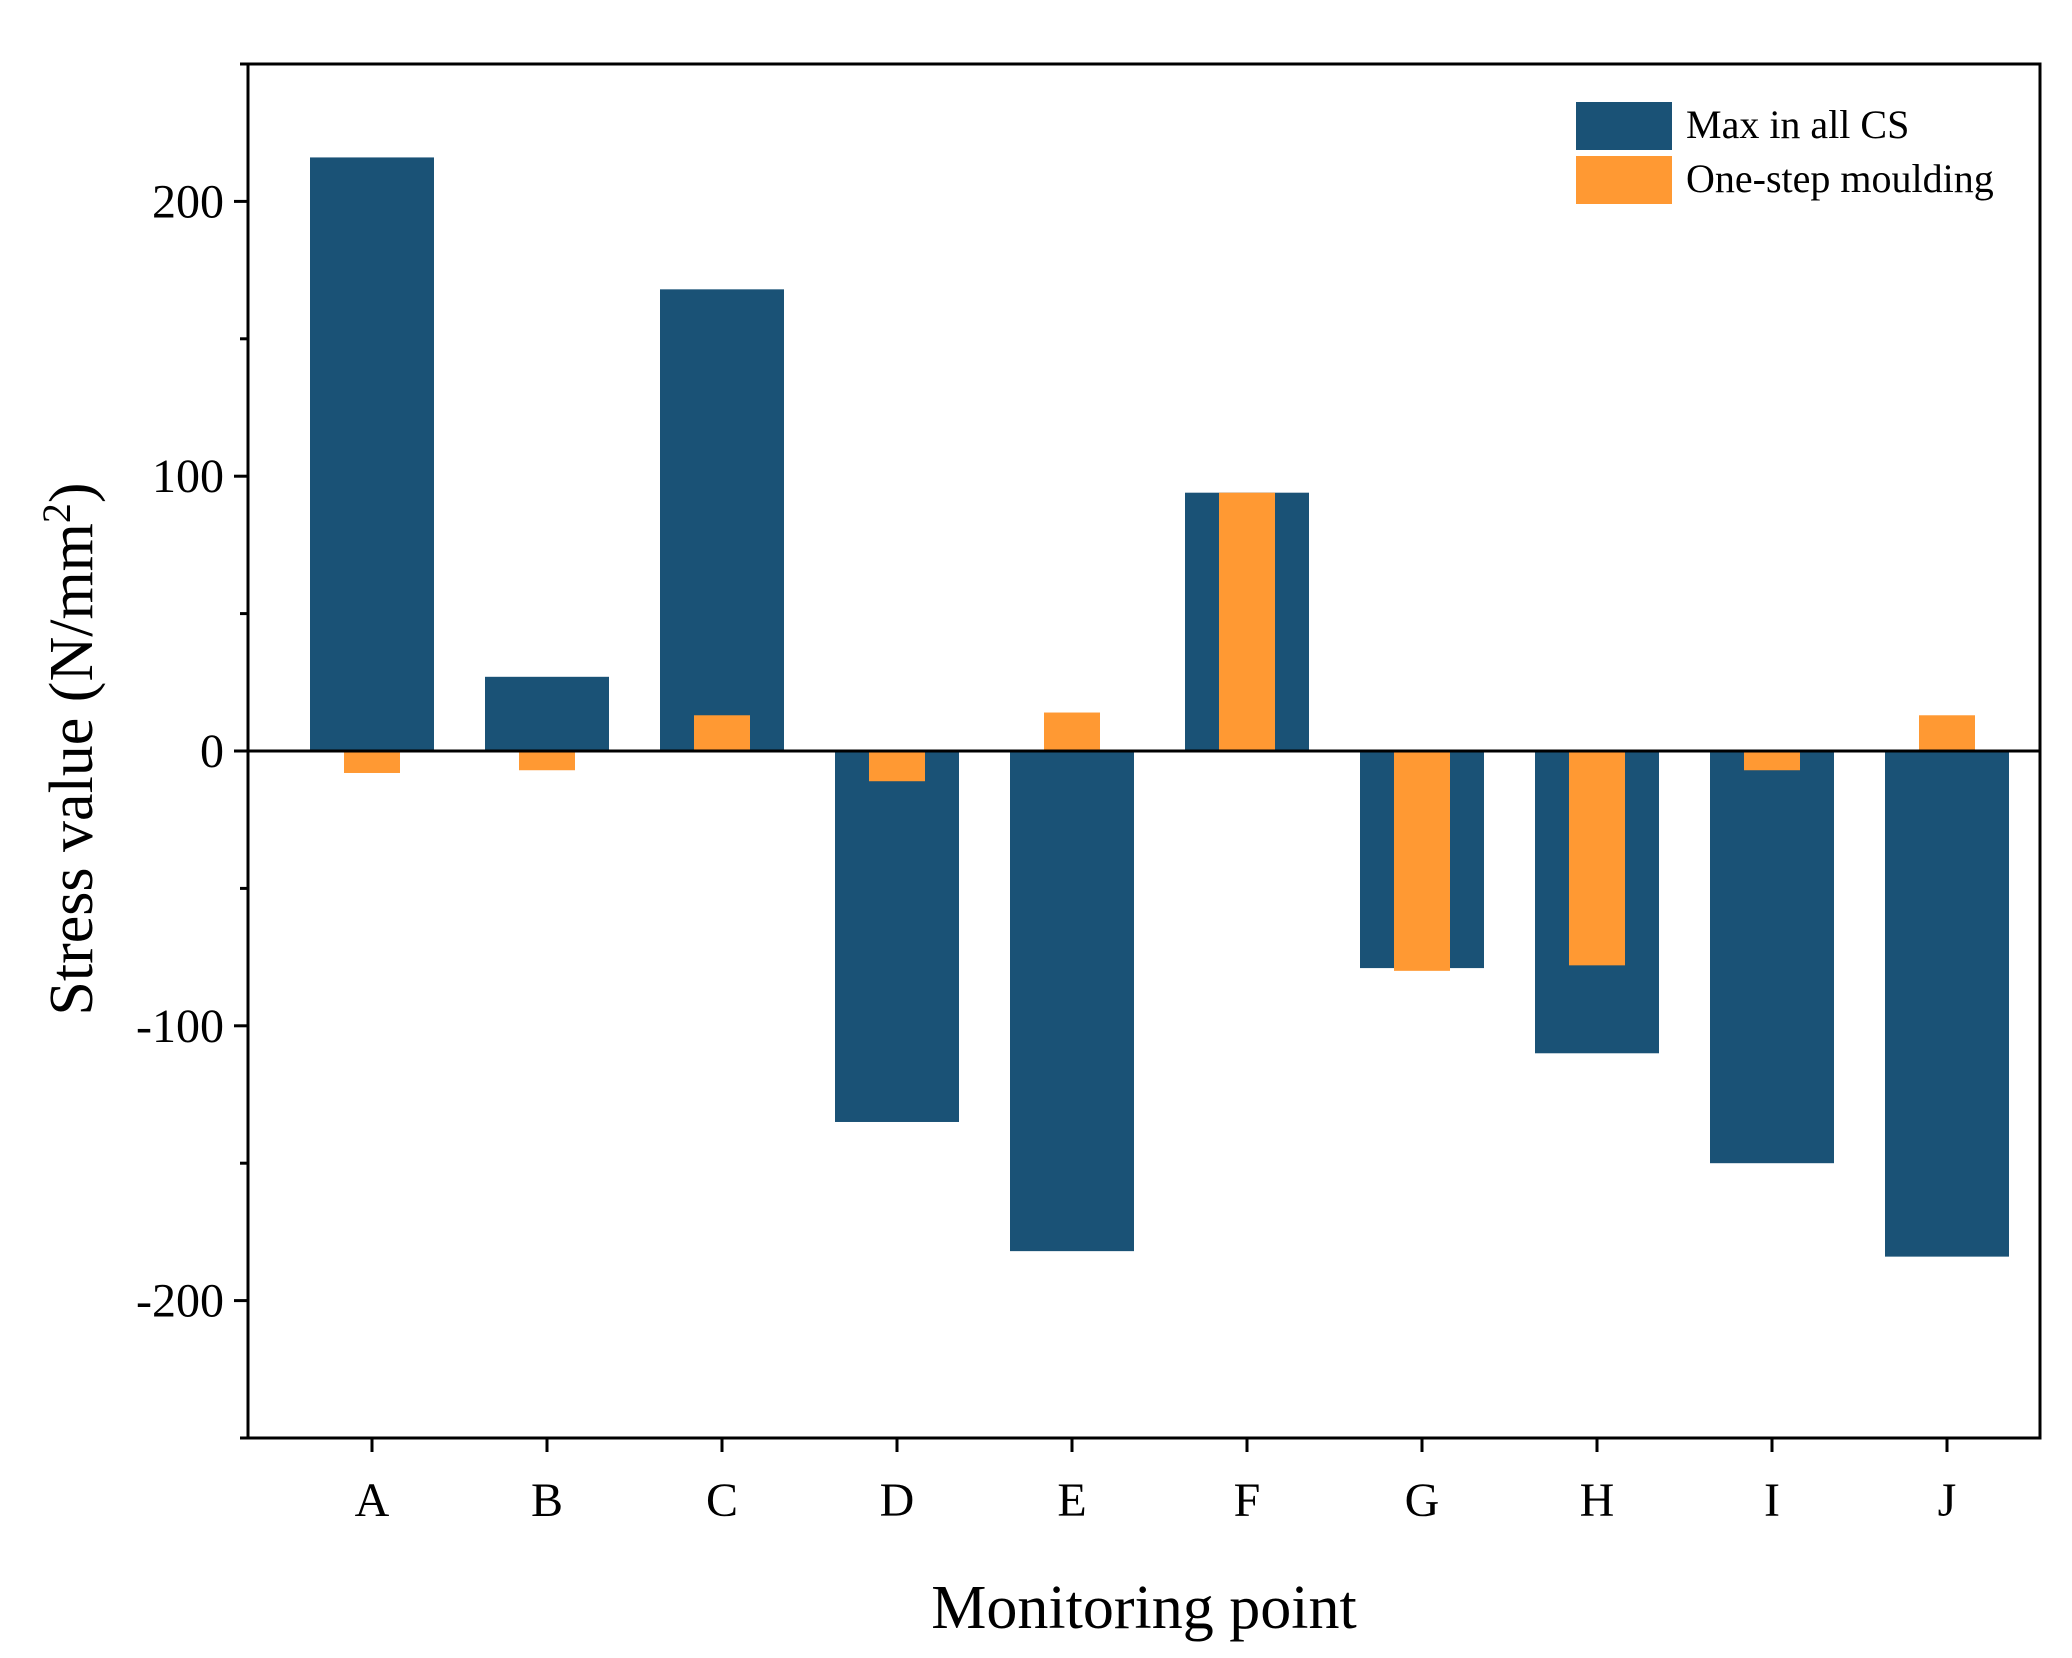  What do you see at coordinates (180, 1026) in the screenshot?
I see `y-tick-label: -100` at bounding box center [180, 1026].